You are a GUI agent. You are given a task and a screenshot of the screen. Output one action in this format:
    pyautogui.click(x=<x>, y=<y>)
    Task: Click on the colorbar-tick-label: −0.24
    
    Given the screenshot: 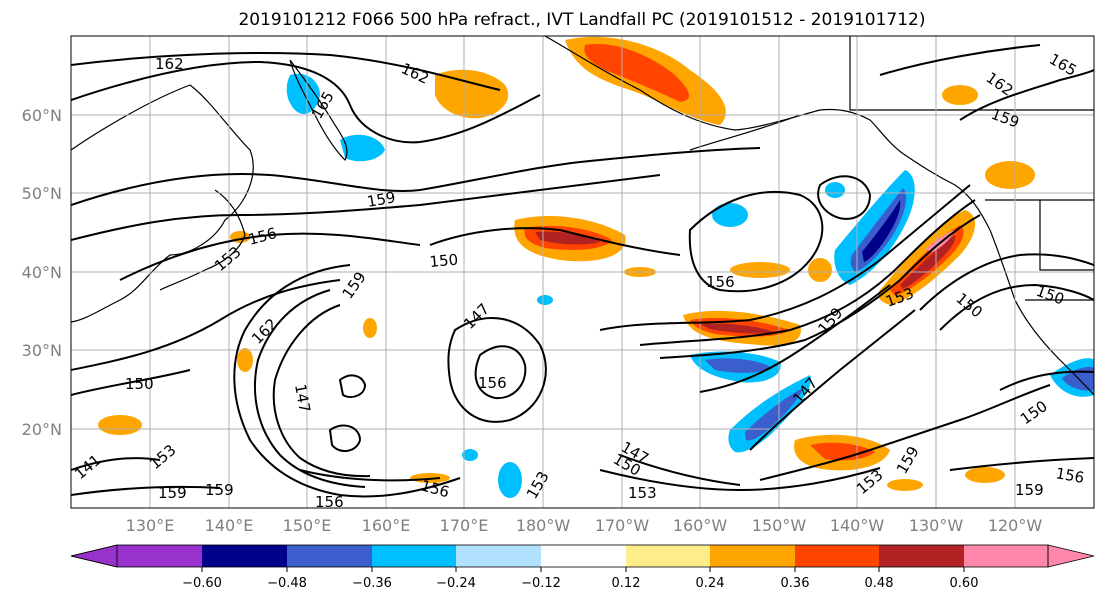 What is the action you would take?
    pyautogui.click(x=456, y=583)
    